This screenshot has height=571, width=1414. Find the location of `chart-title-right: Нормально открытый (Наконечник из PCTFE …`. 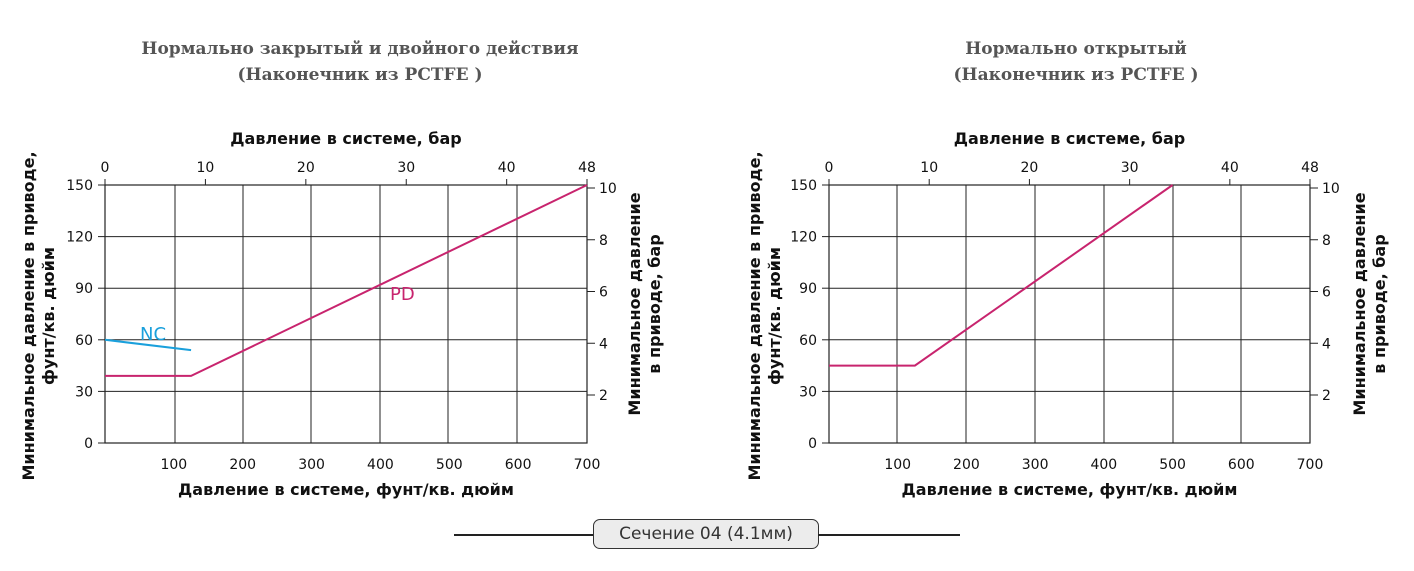

chart-title-right: Нормально открытый (Наконечник из PCTFE … is located at coordinates (1076, 62).